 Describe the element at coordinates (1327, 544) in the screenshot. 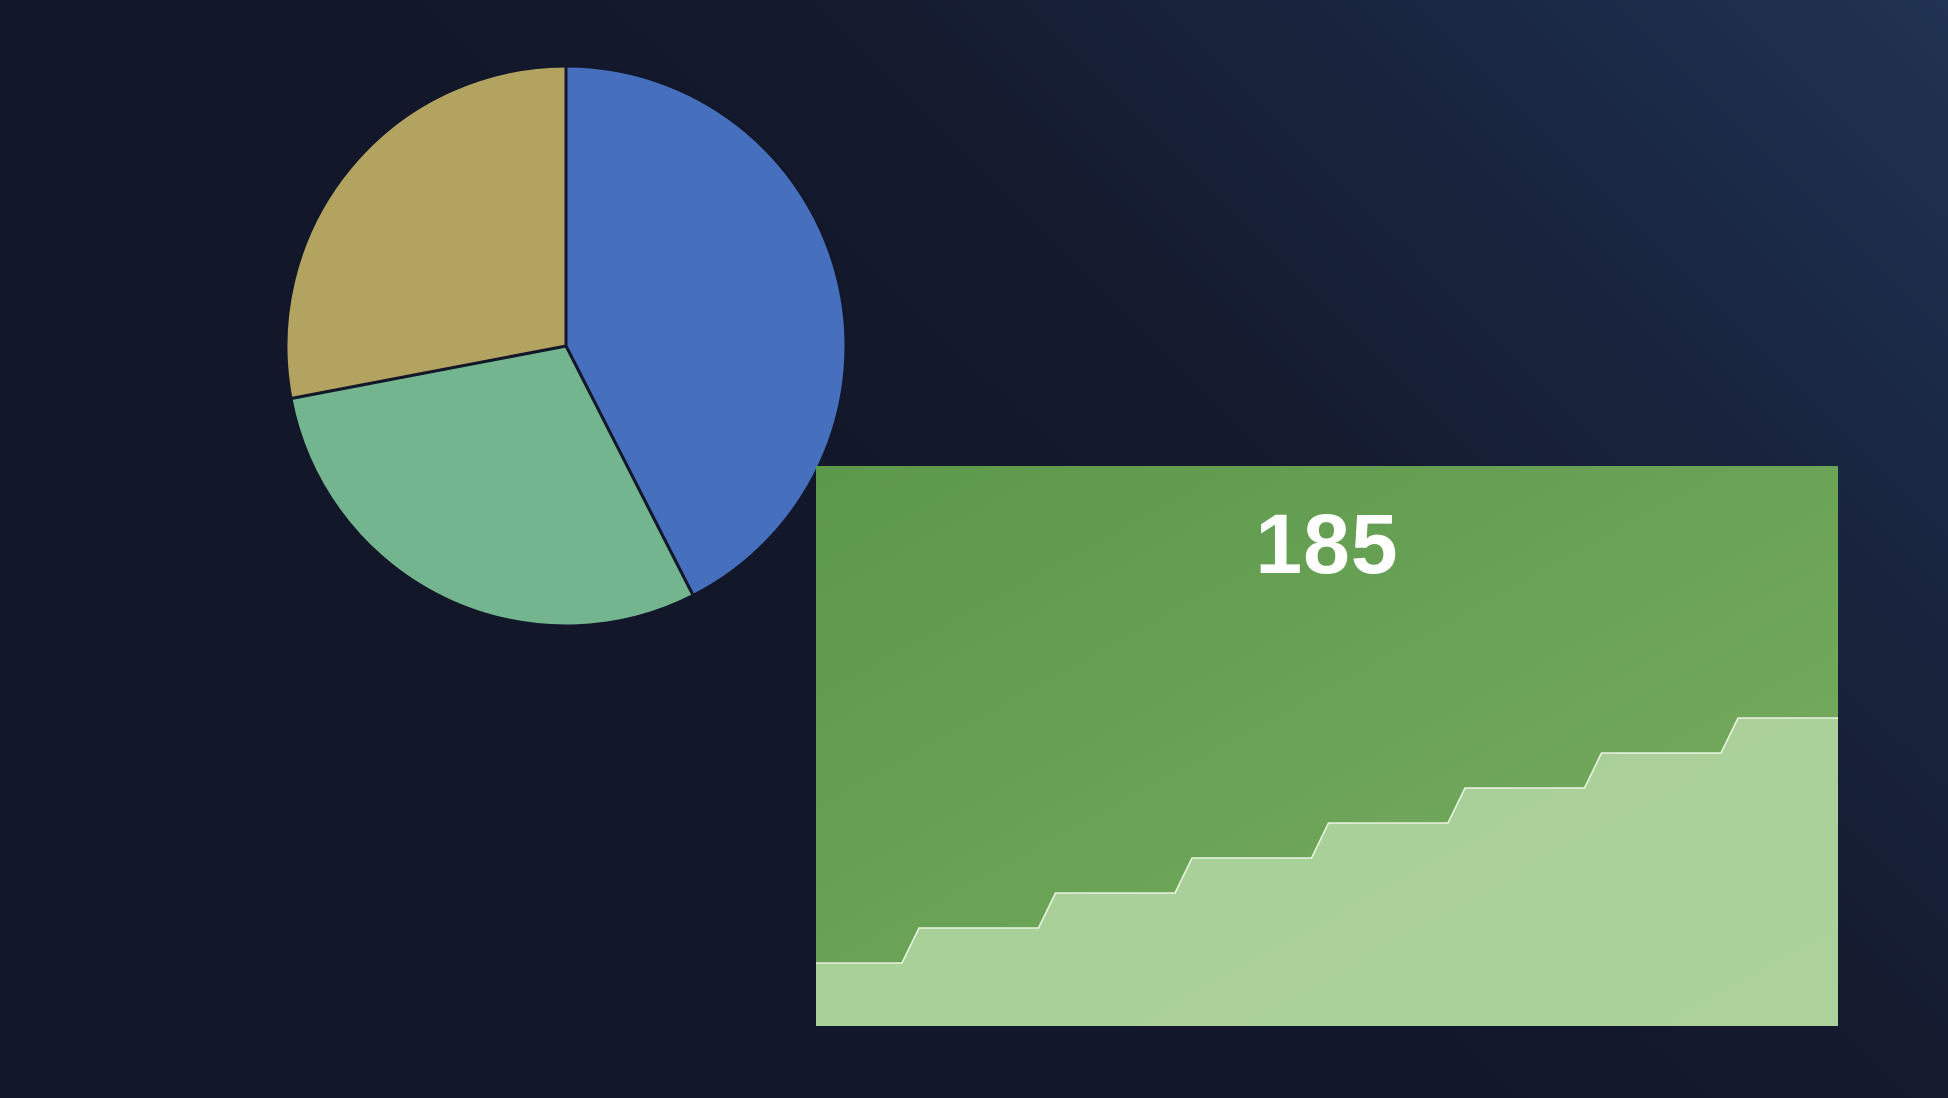

I see `kpi-value: 185` at that location.